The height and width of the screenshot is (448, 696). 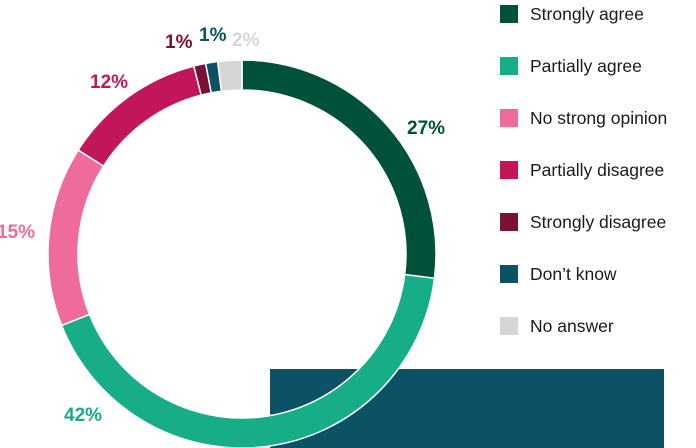 What do you see at coordinates (509, 14) in the screenshot?
I see `legend-swatch-strongly-agree` at bounding box center [509, 14].